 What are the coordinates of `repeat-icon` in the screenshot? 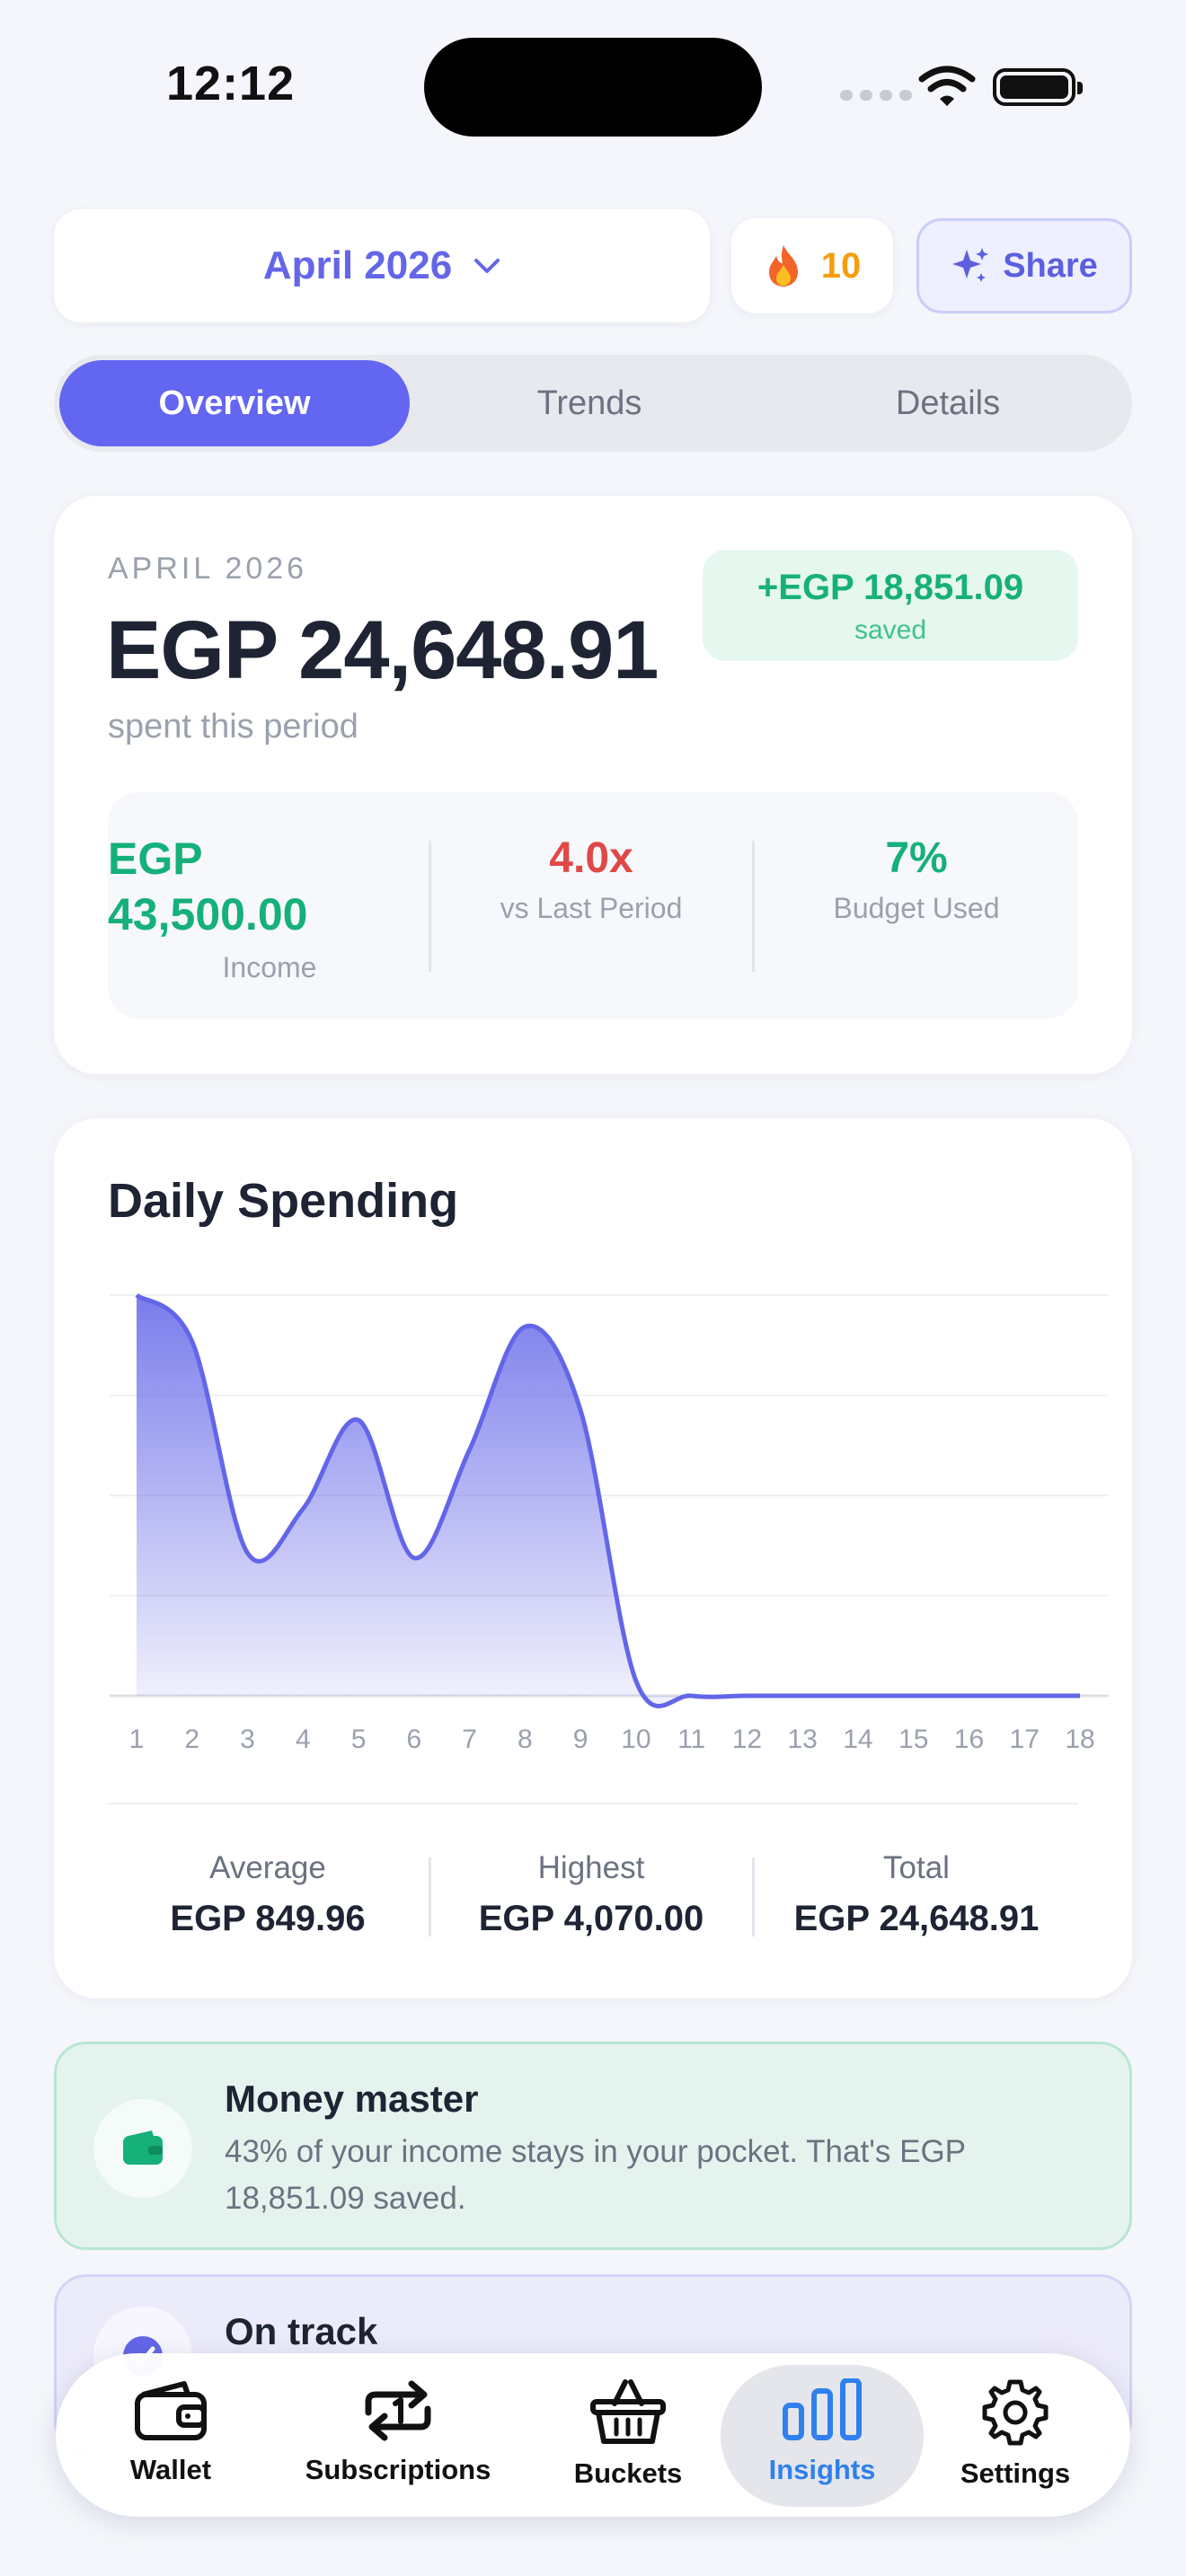 It's located at (398, 2410).